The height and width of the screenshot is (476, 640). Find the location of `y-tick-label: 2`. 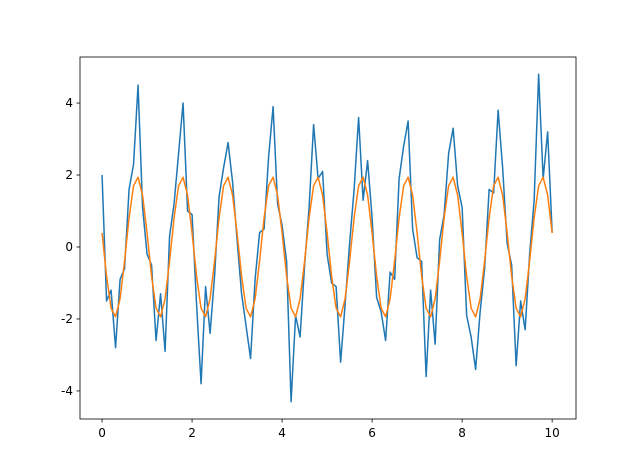

y-tick-label: 2 is located at coordinates (69, 175).